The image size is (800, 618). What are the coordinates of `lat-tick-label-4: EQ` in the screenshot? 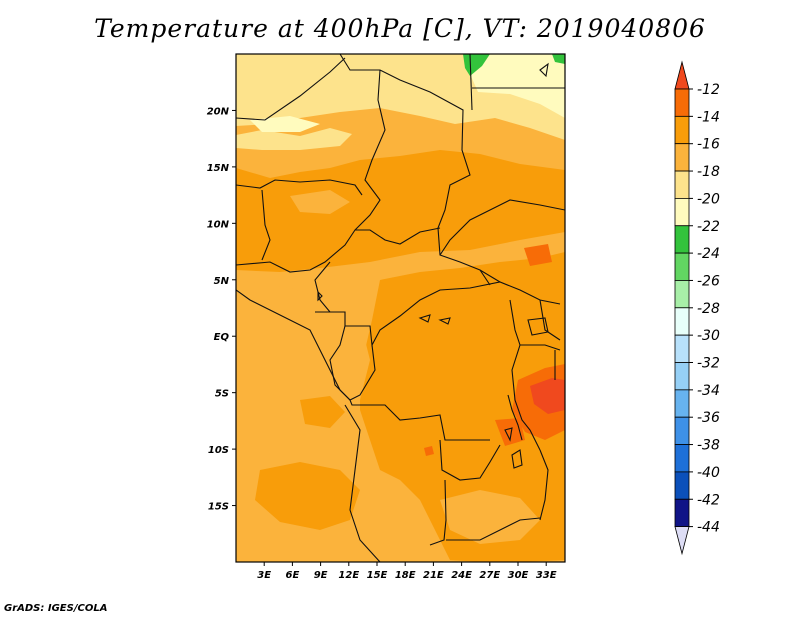 It's located at (222, 337).